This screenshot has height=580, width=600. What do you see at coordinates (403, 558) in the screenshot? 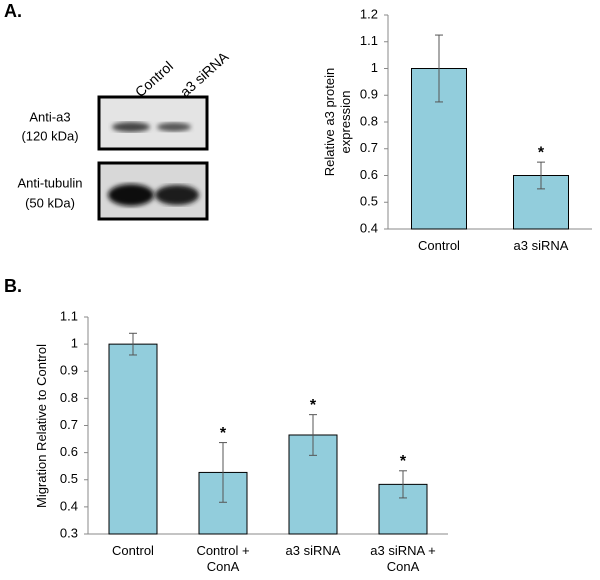
I see `x-tick-label: a3 siRNA + ConA` at bounding box center [403, 558].